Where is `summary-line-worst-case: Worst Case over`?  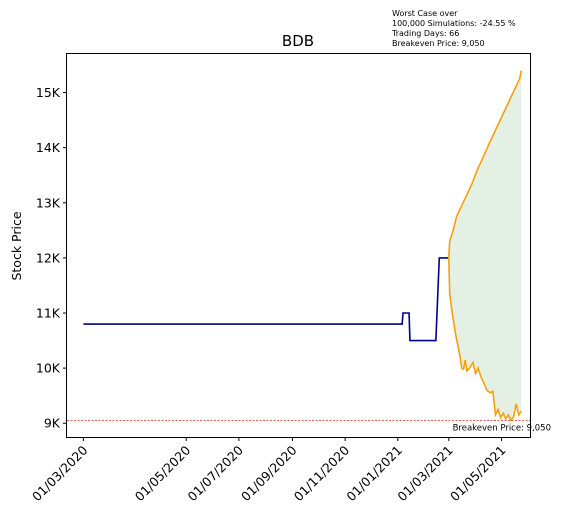 summary-line-worst-case: Worst Case over is located at coordinates (425, 13).